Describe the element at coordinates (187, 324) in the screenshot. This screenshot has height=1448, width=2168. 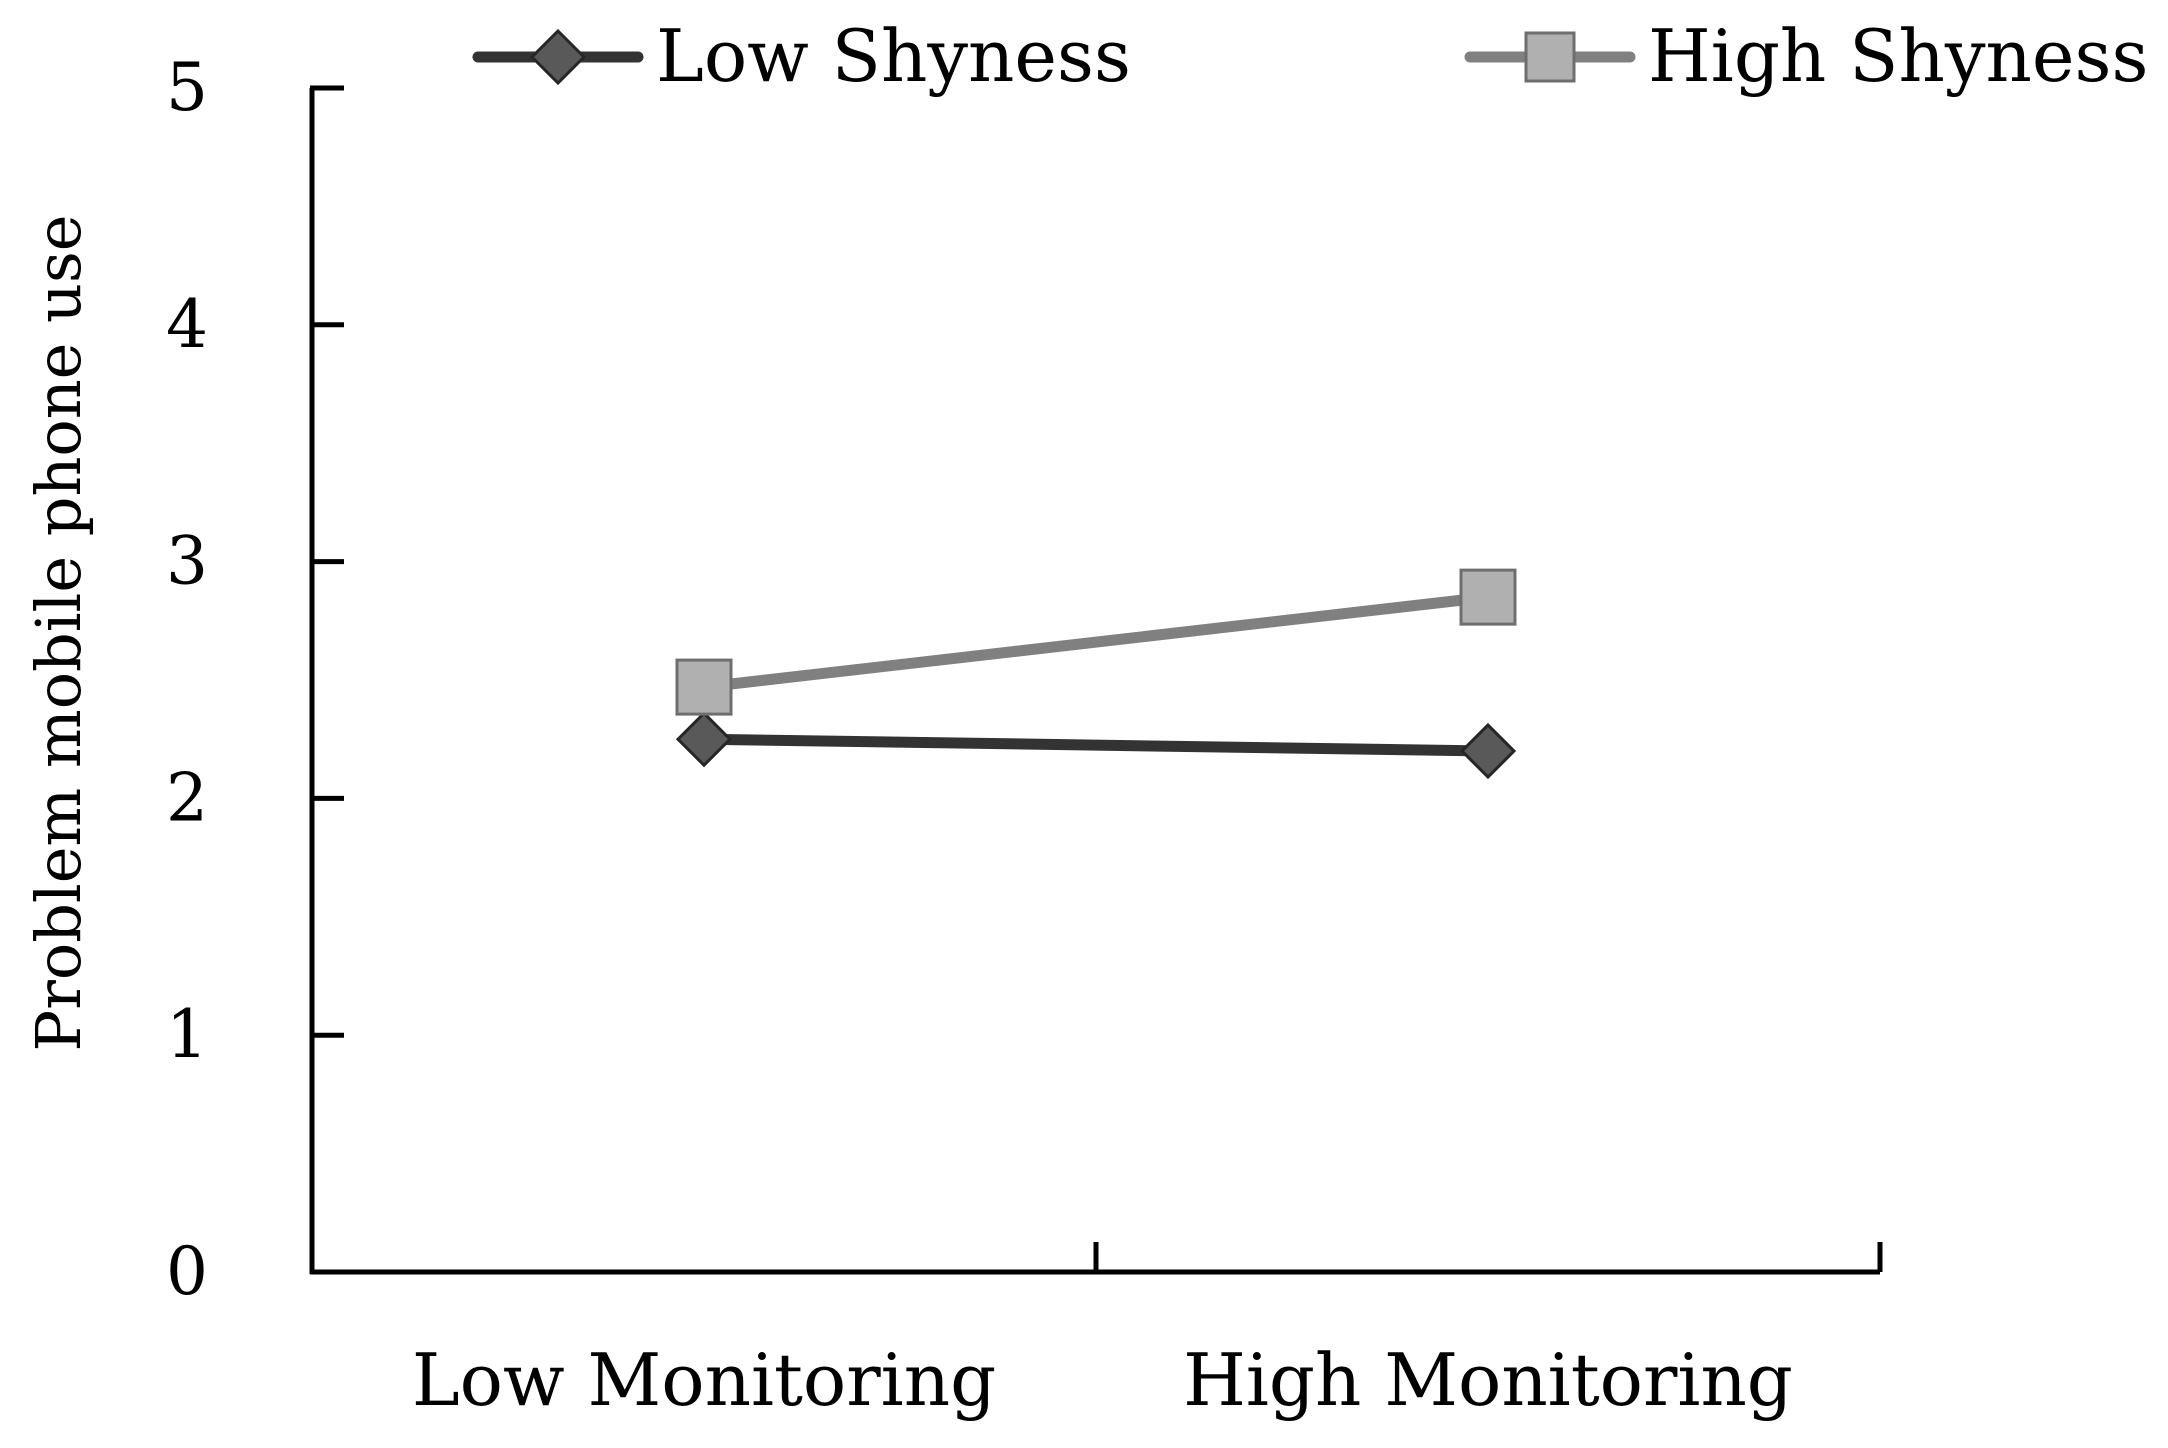
I see `y-tick-label: 4` at that location.